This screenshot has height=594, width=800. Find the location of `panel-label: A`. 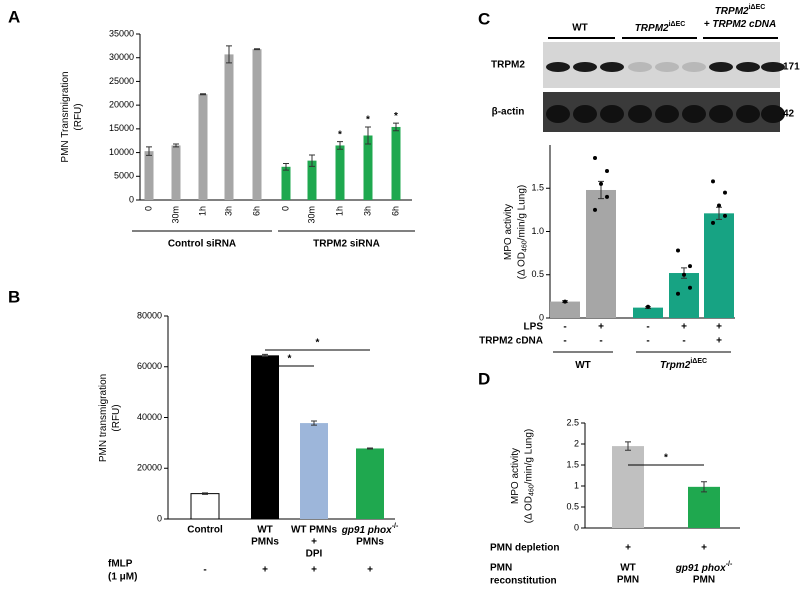

panel-label: A is located at coordinates (14, 16).